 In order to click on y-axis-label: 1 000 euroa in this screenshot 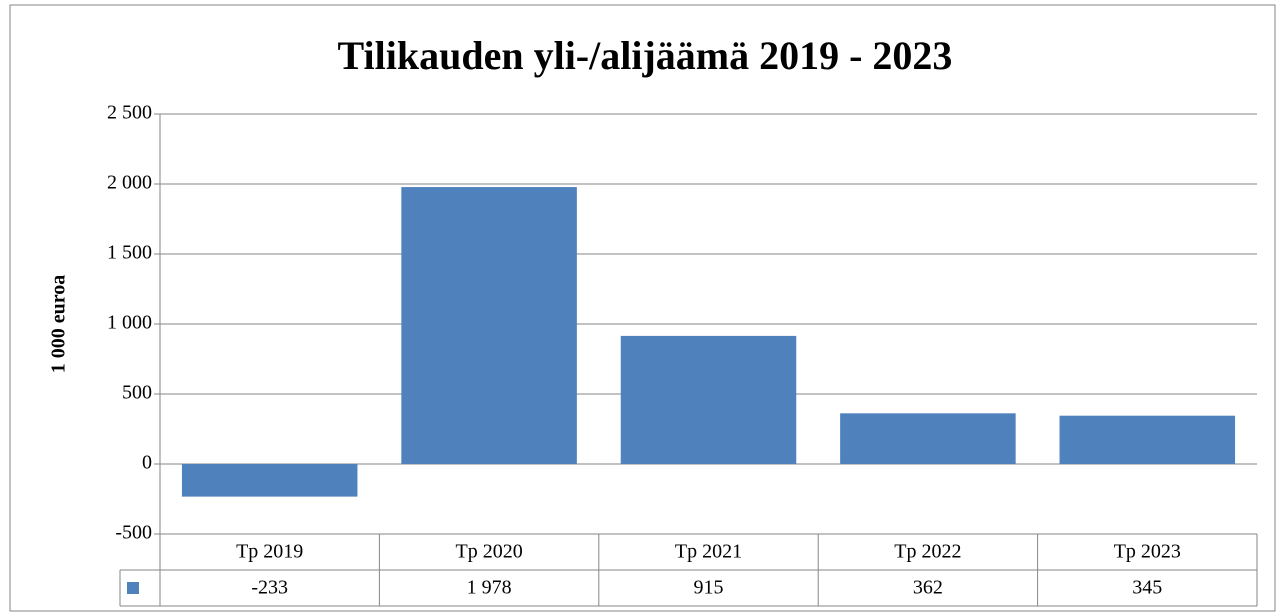, I will do `click(59, 324)`.